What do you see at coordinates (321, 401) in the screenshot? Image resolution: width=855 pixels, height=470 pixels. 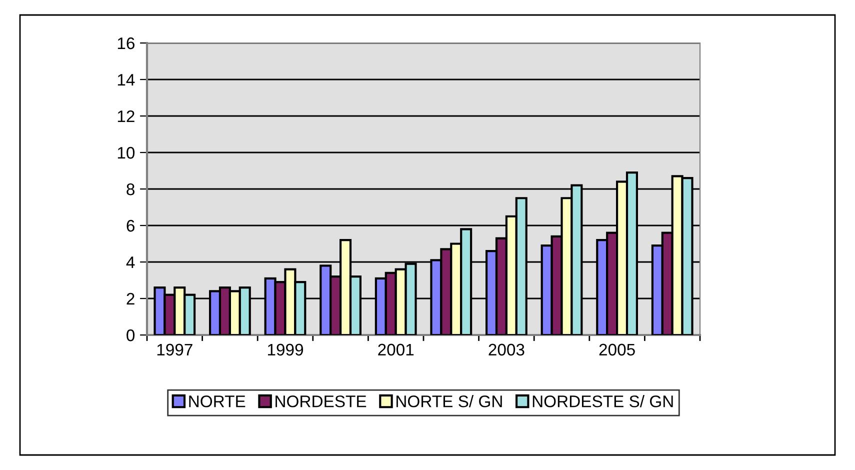 I see `legend-label: NORDESTE` at bounding box center [321, 401].